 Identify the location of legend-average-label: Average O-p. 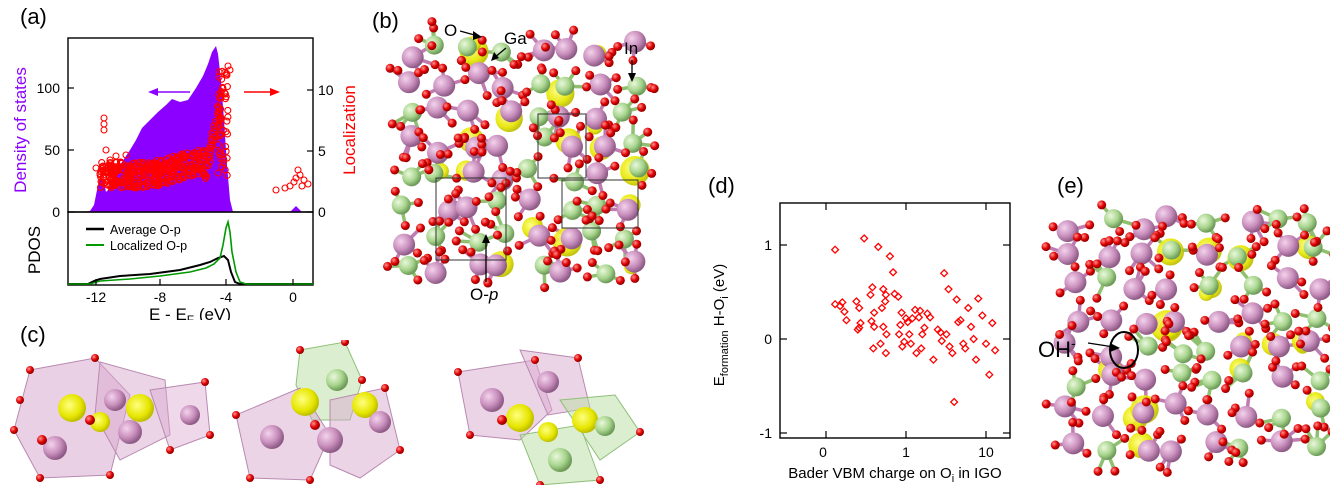
(145, 230).